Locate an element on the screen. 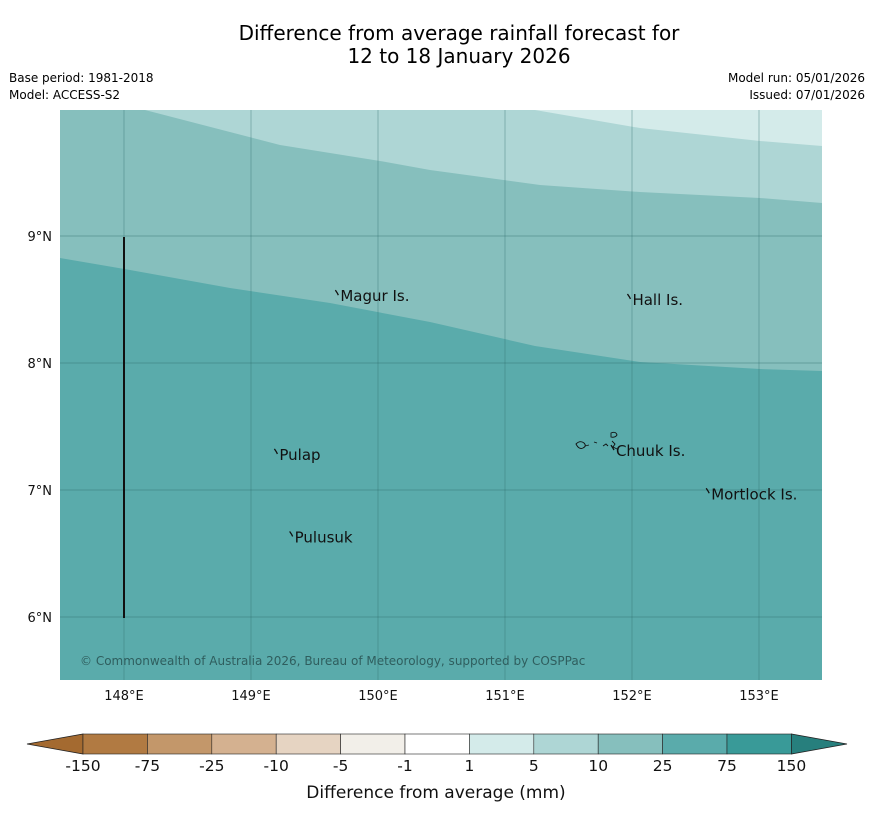 The width and height of the screenshot is (873, 816). lon-tick-label: 149°E is located at coordinates (251, 696).